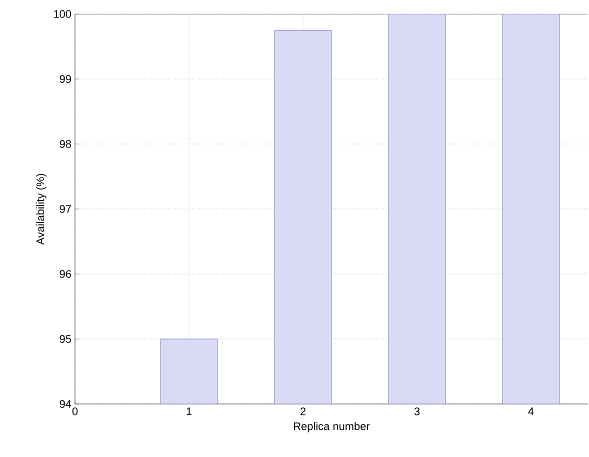 The height and width of the screenshot is (457, 589). Describe the element at coordinates (189, 412) in the screenshot. I see `x-tick-label: 1` at that location.